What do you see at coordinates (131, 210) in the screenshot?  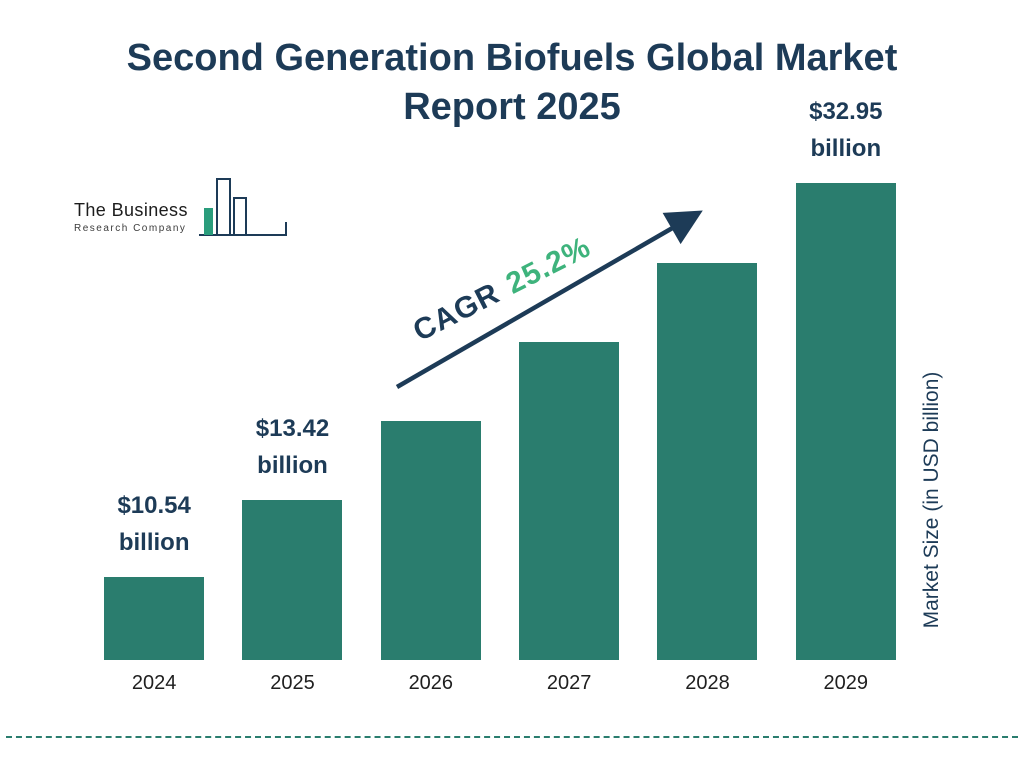 I see `company-name: The Business` at bounding box center [131, 210].